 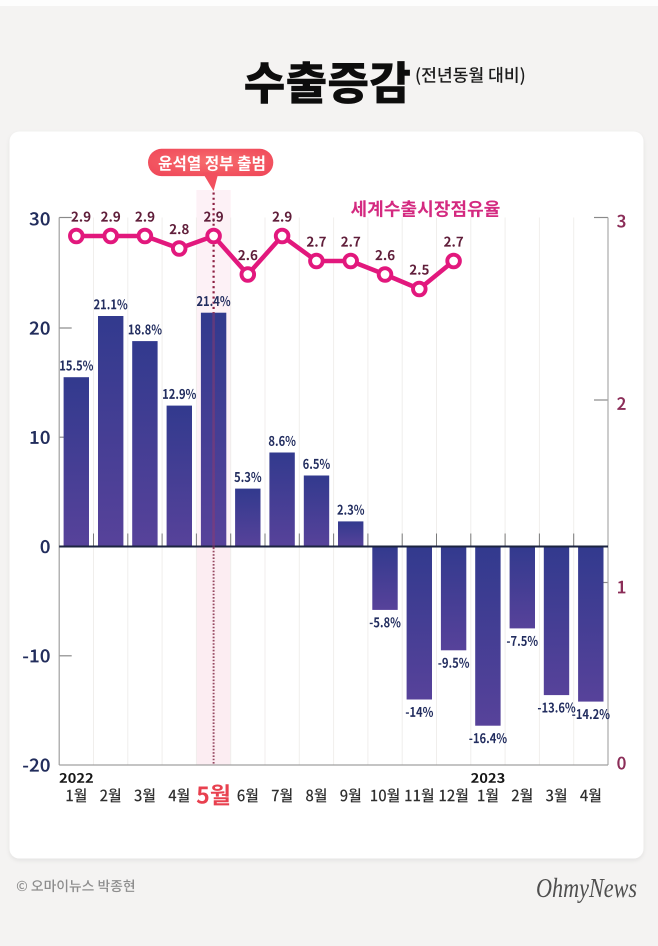 I want to click on svg-text: OhmyNews, so click(x=586, y=888).